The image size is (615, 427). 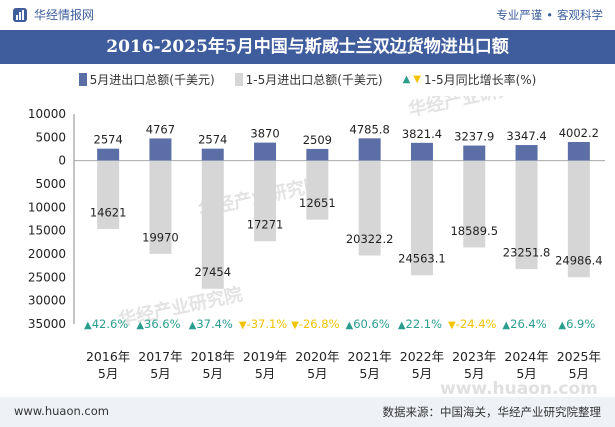 I want to click on data-label-cumulative: 19970, so click(x=160, y=237).